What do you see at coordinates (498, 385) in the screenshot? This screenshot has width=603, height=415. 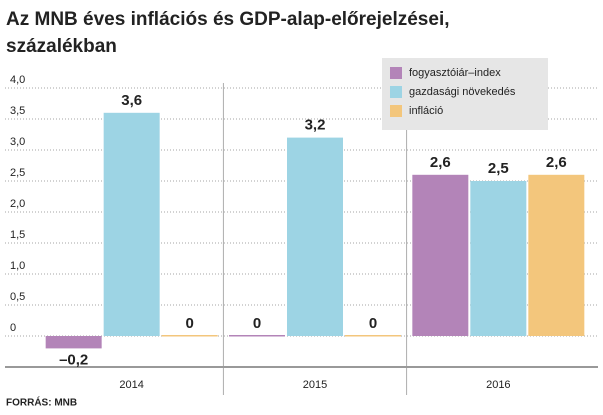 I see `x-tick-label: 2016` at bounding box center [498, 385].